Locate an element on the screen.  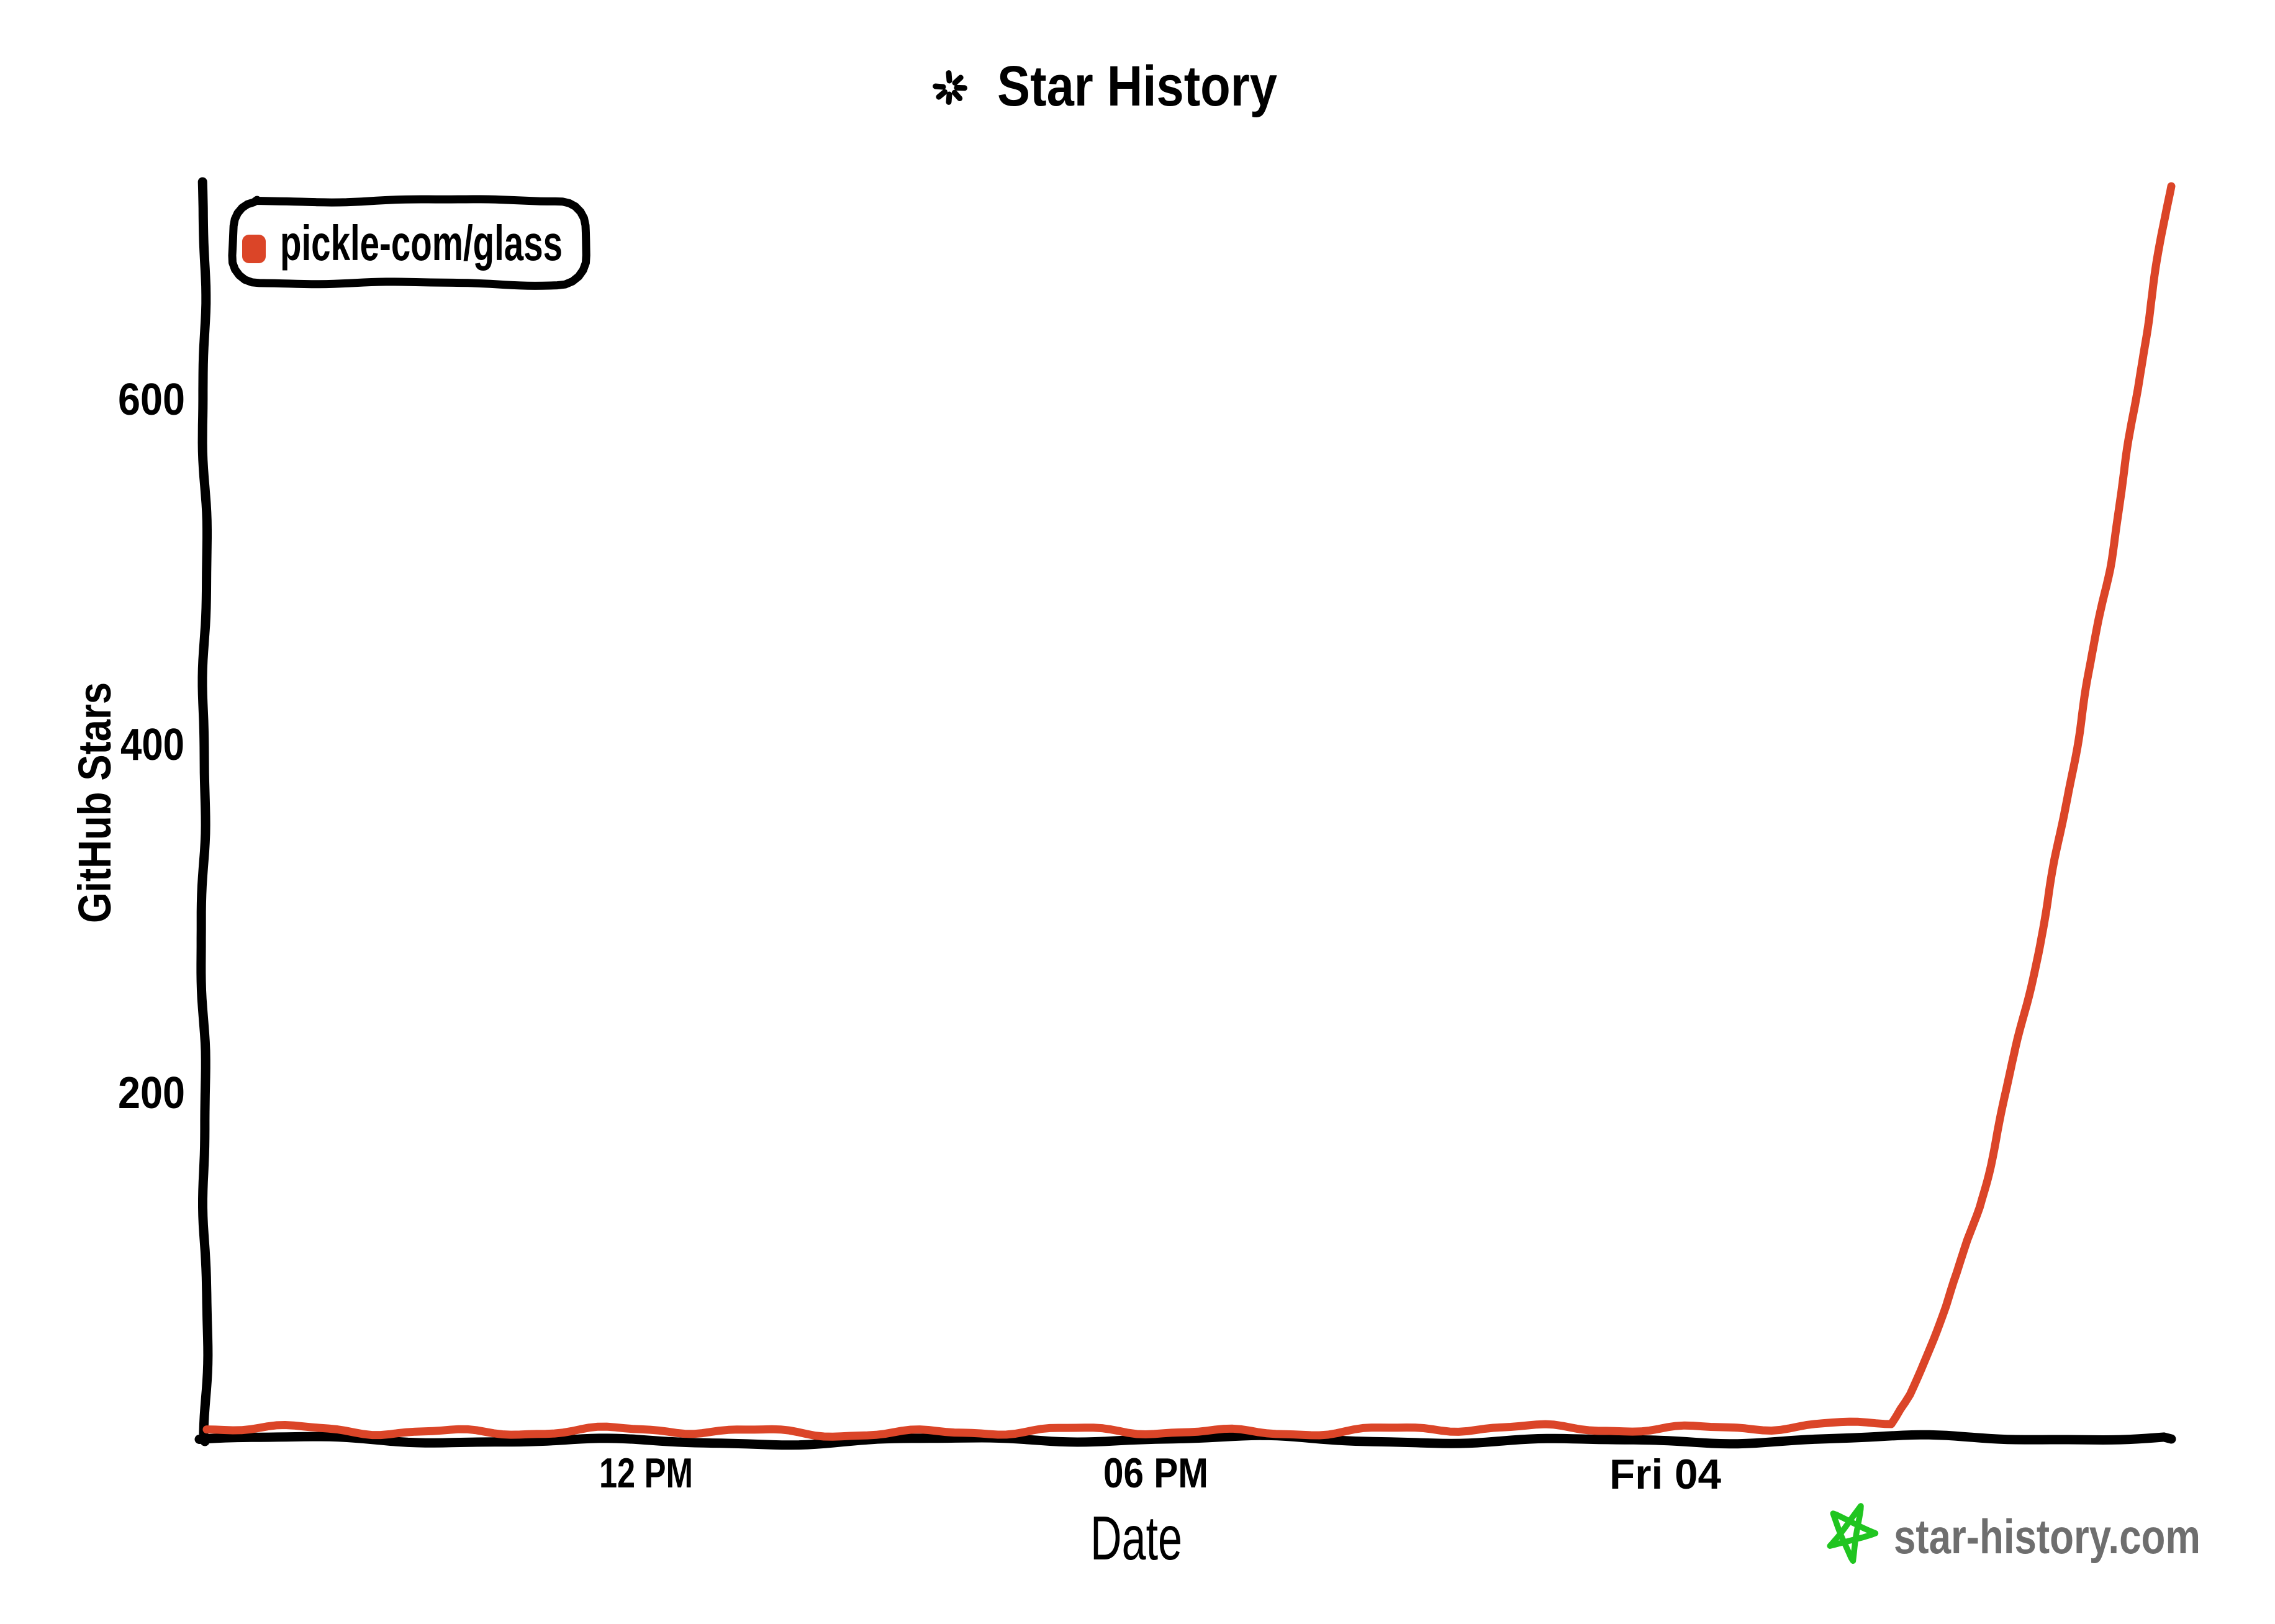
svg-text: GitHub Stars is located at coordinates (95, 802).